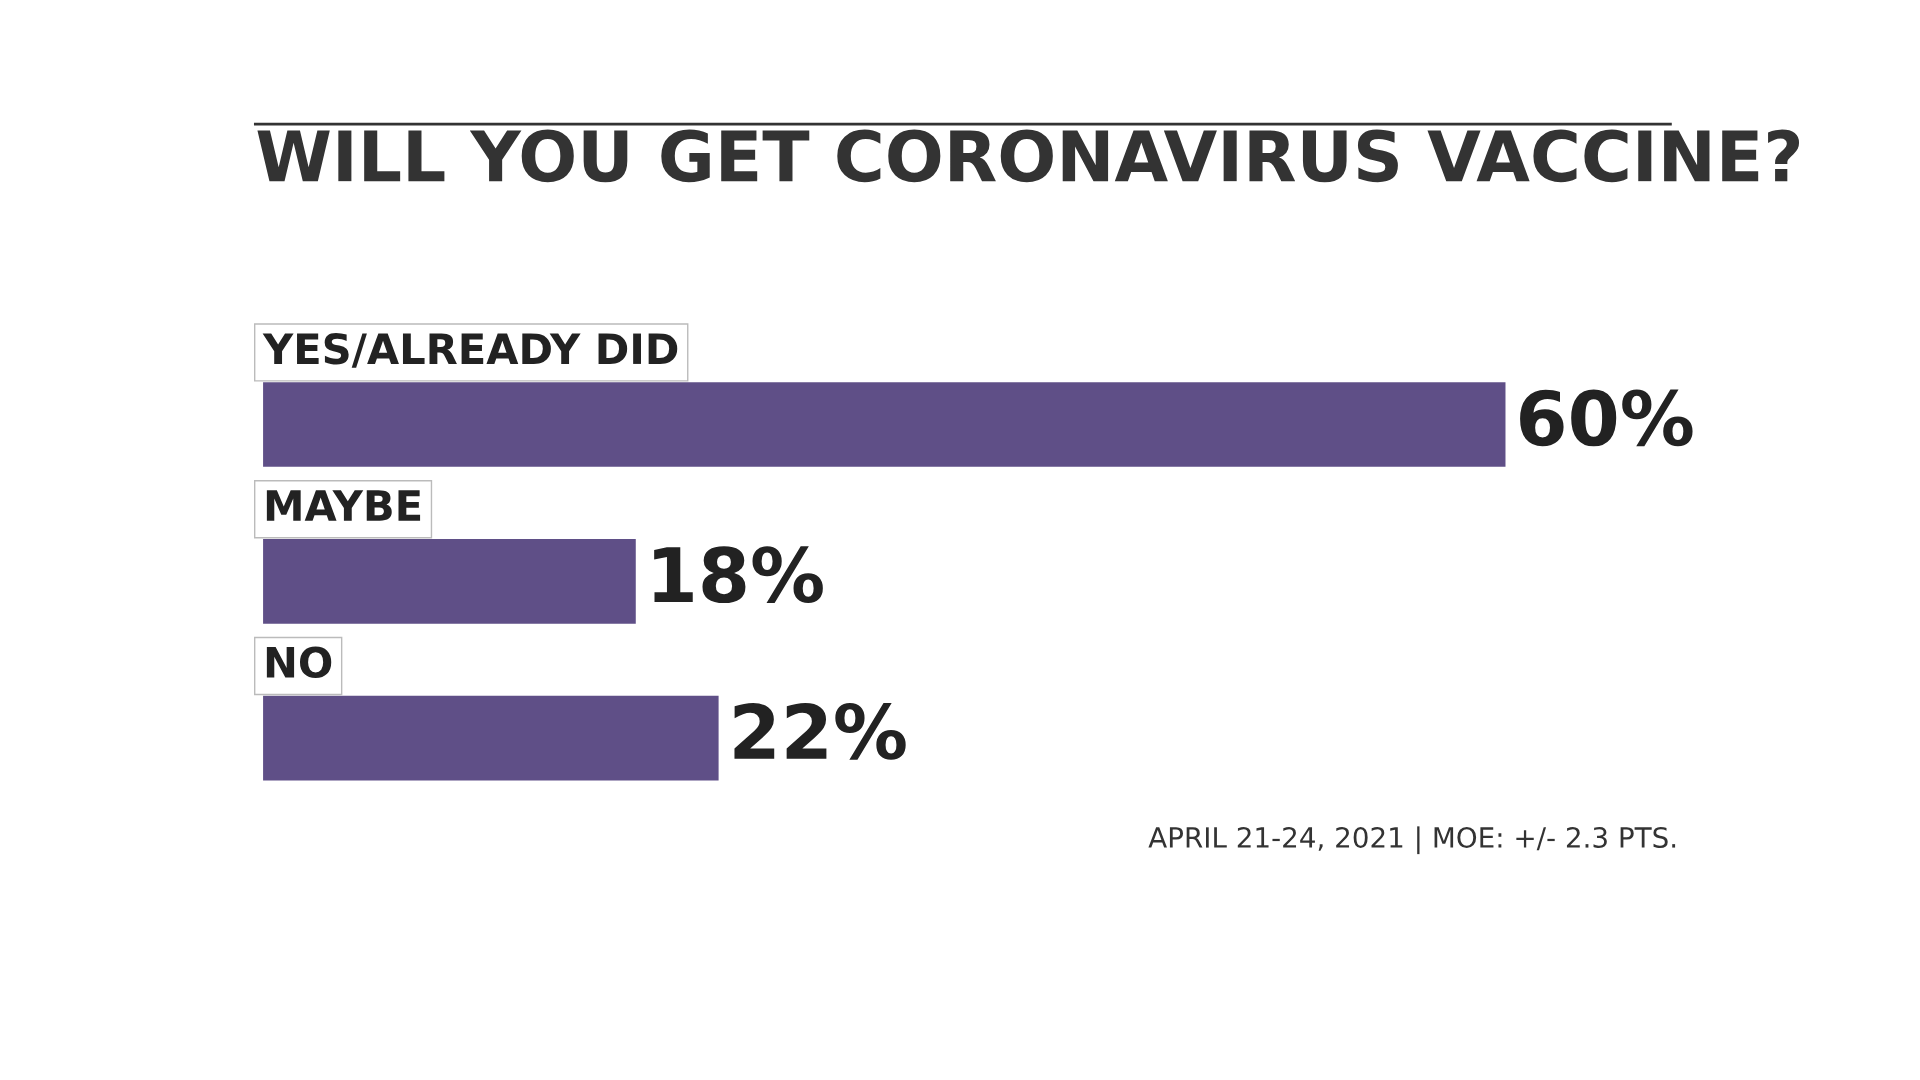 The image size is (1920, 1080). What do you see at coordinates (1028, 156) in the screenshot?
I see `chart-title: WILL YOU GET CORONAVIRUS VACCINE?` at bounding box center [1028, 156].